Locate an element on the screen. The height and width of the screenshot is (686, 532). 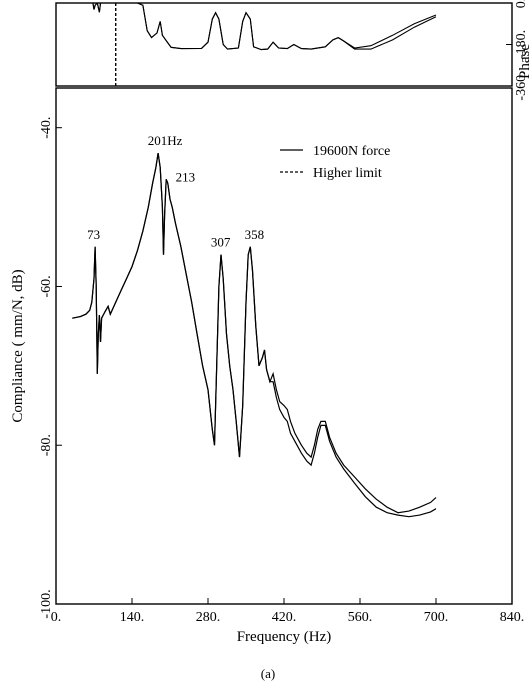
figure-caption: (a) is located at coordinates (268, 673).